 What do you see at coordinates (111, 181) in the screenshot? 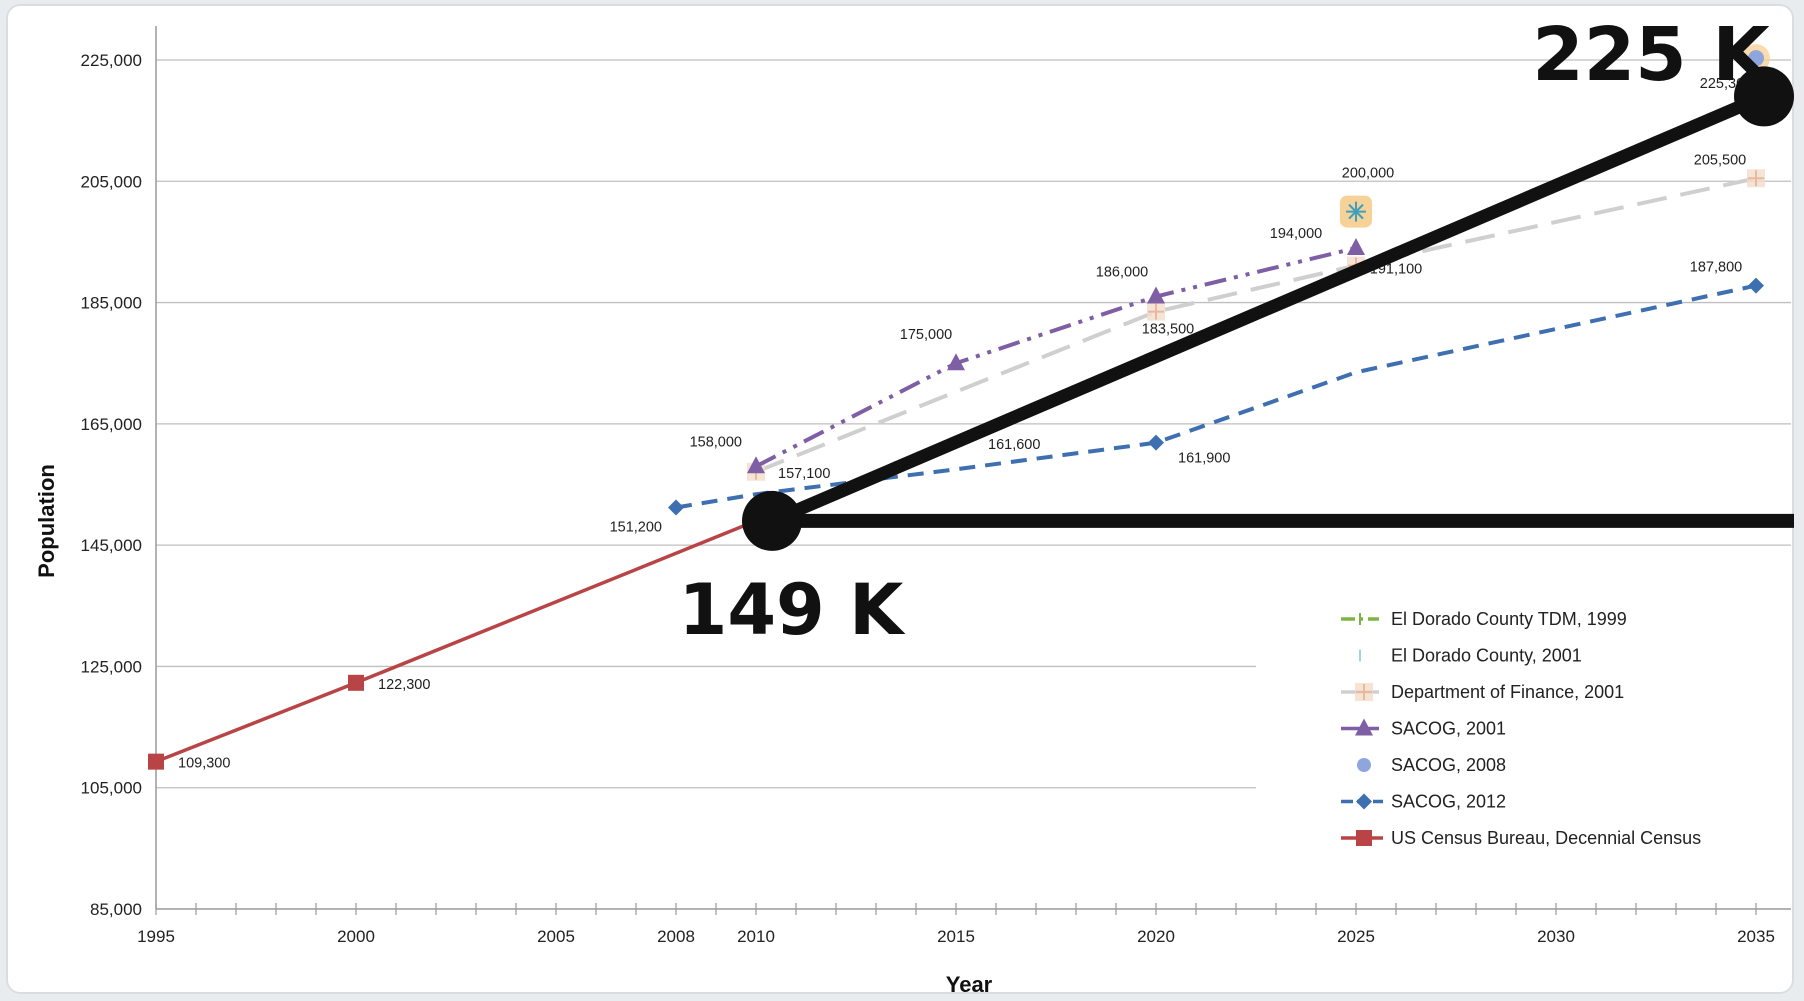
I see `y-tick-label: 205,000` at bounding box center [111, 181].